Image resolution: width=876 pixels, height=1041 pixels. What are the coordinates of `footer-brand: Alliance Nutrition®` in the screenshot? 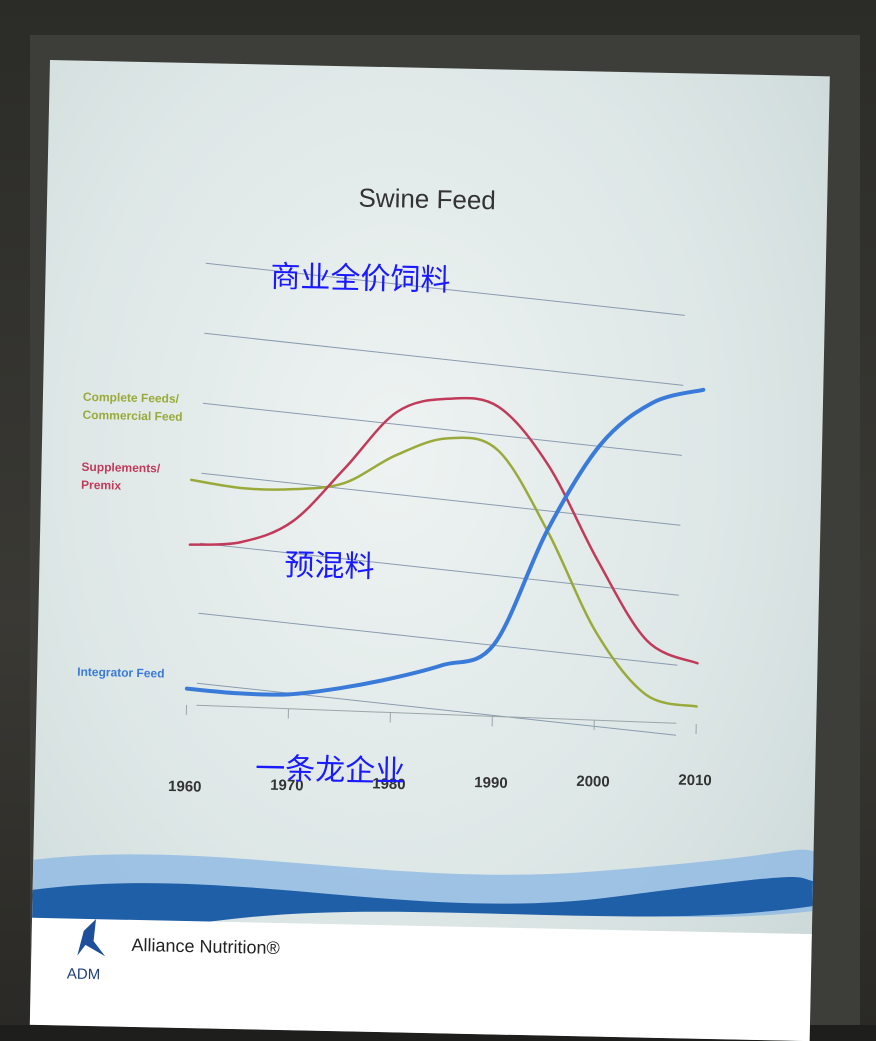 It's located at (205, 947).